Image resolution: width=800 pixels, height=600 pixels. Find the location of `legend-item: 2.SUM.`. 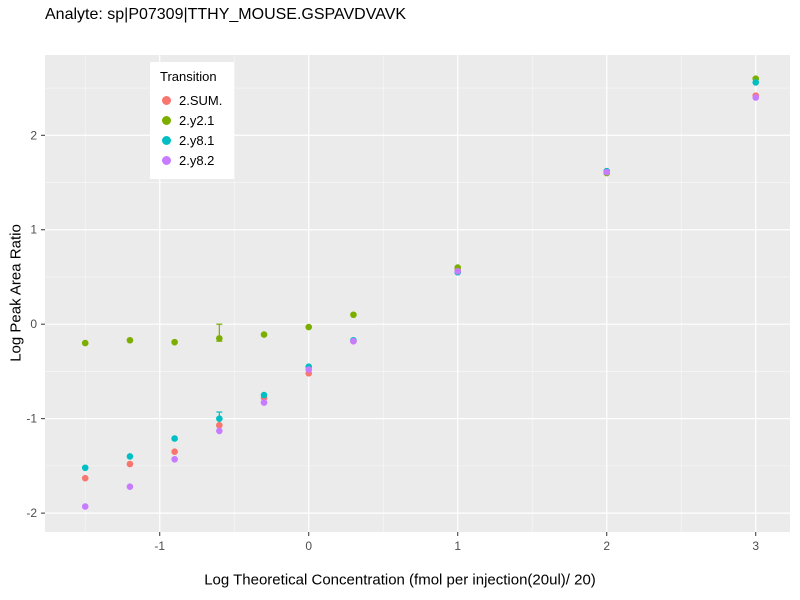

legend-item: 2.SUM. is located at coordinates (191, 100).